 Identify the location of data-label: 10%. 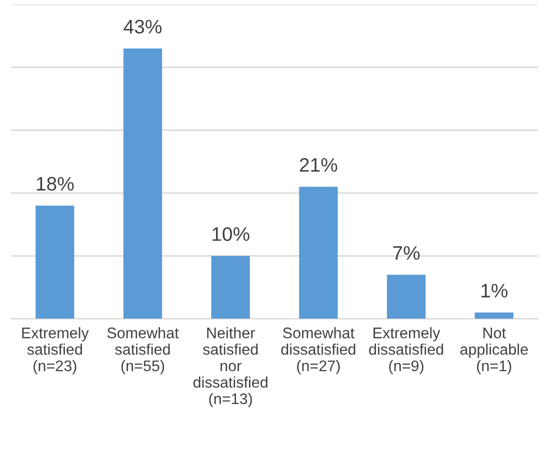
(231, 234).